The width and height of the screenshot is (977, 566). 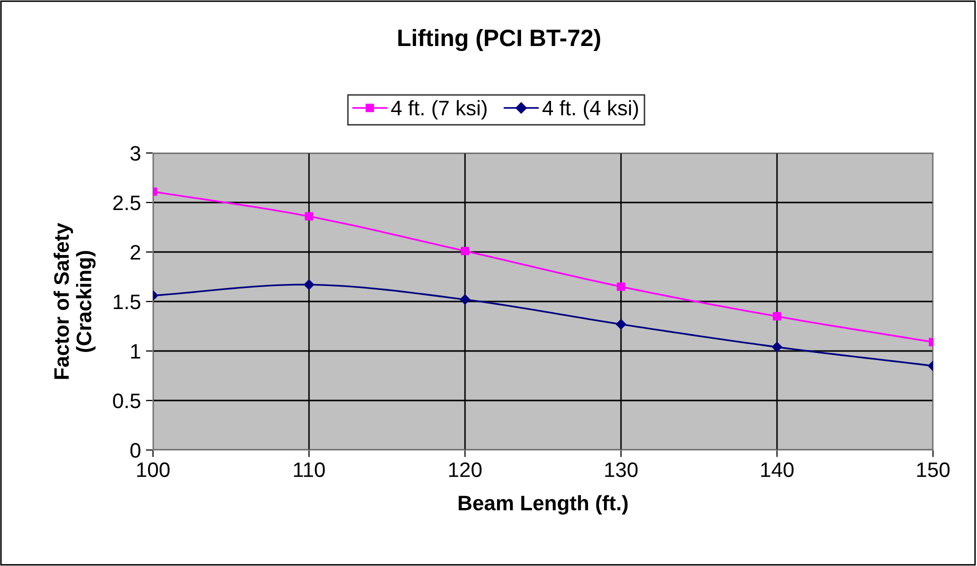 What do you see at coordinates (126, 203) in the screenshot?
I see `y-tick-label: 2.5` at bounding box center [126, 203].